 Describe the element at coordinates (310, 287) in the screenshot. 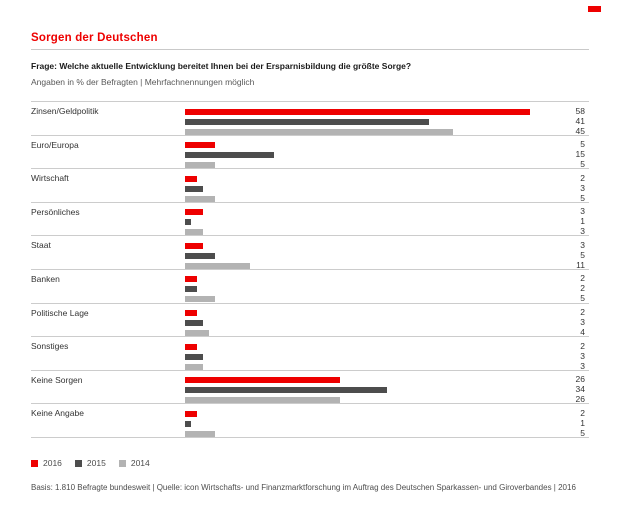

I see `chart-row: Banken 2 2 5` at that location.